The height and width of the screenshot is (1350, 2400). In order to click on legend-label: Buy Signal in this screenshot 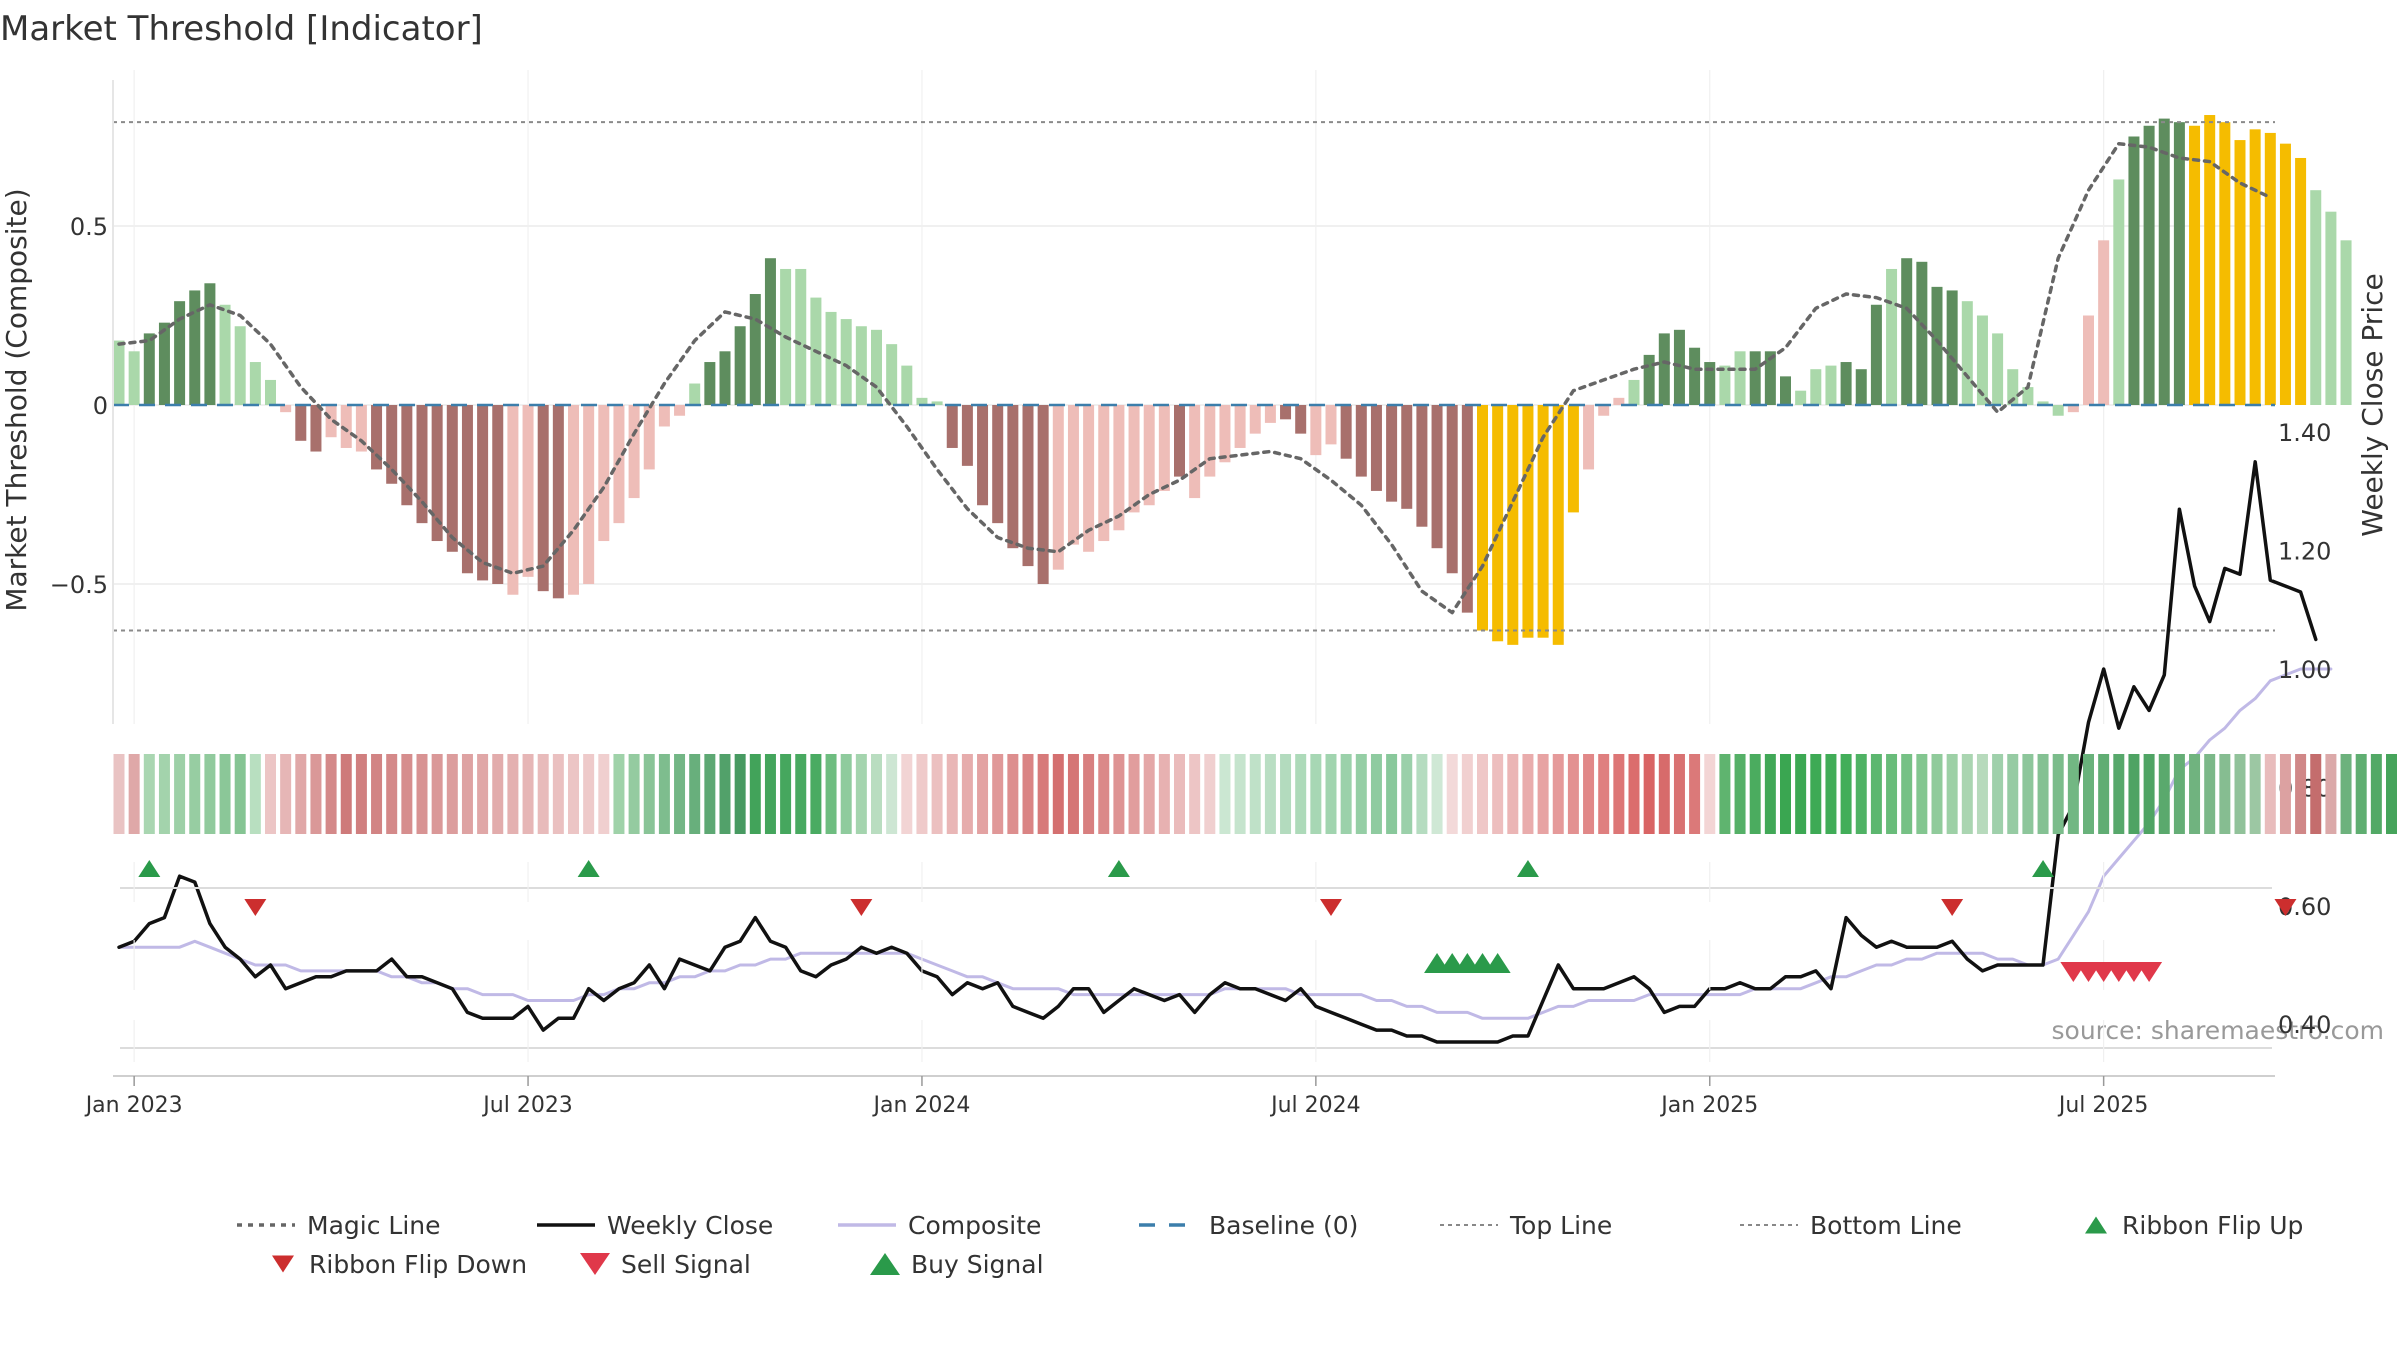, I will do `click(977, 1264)`.